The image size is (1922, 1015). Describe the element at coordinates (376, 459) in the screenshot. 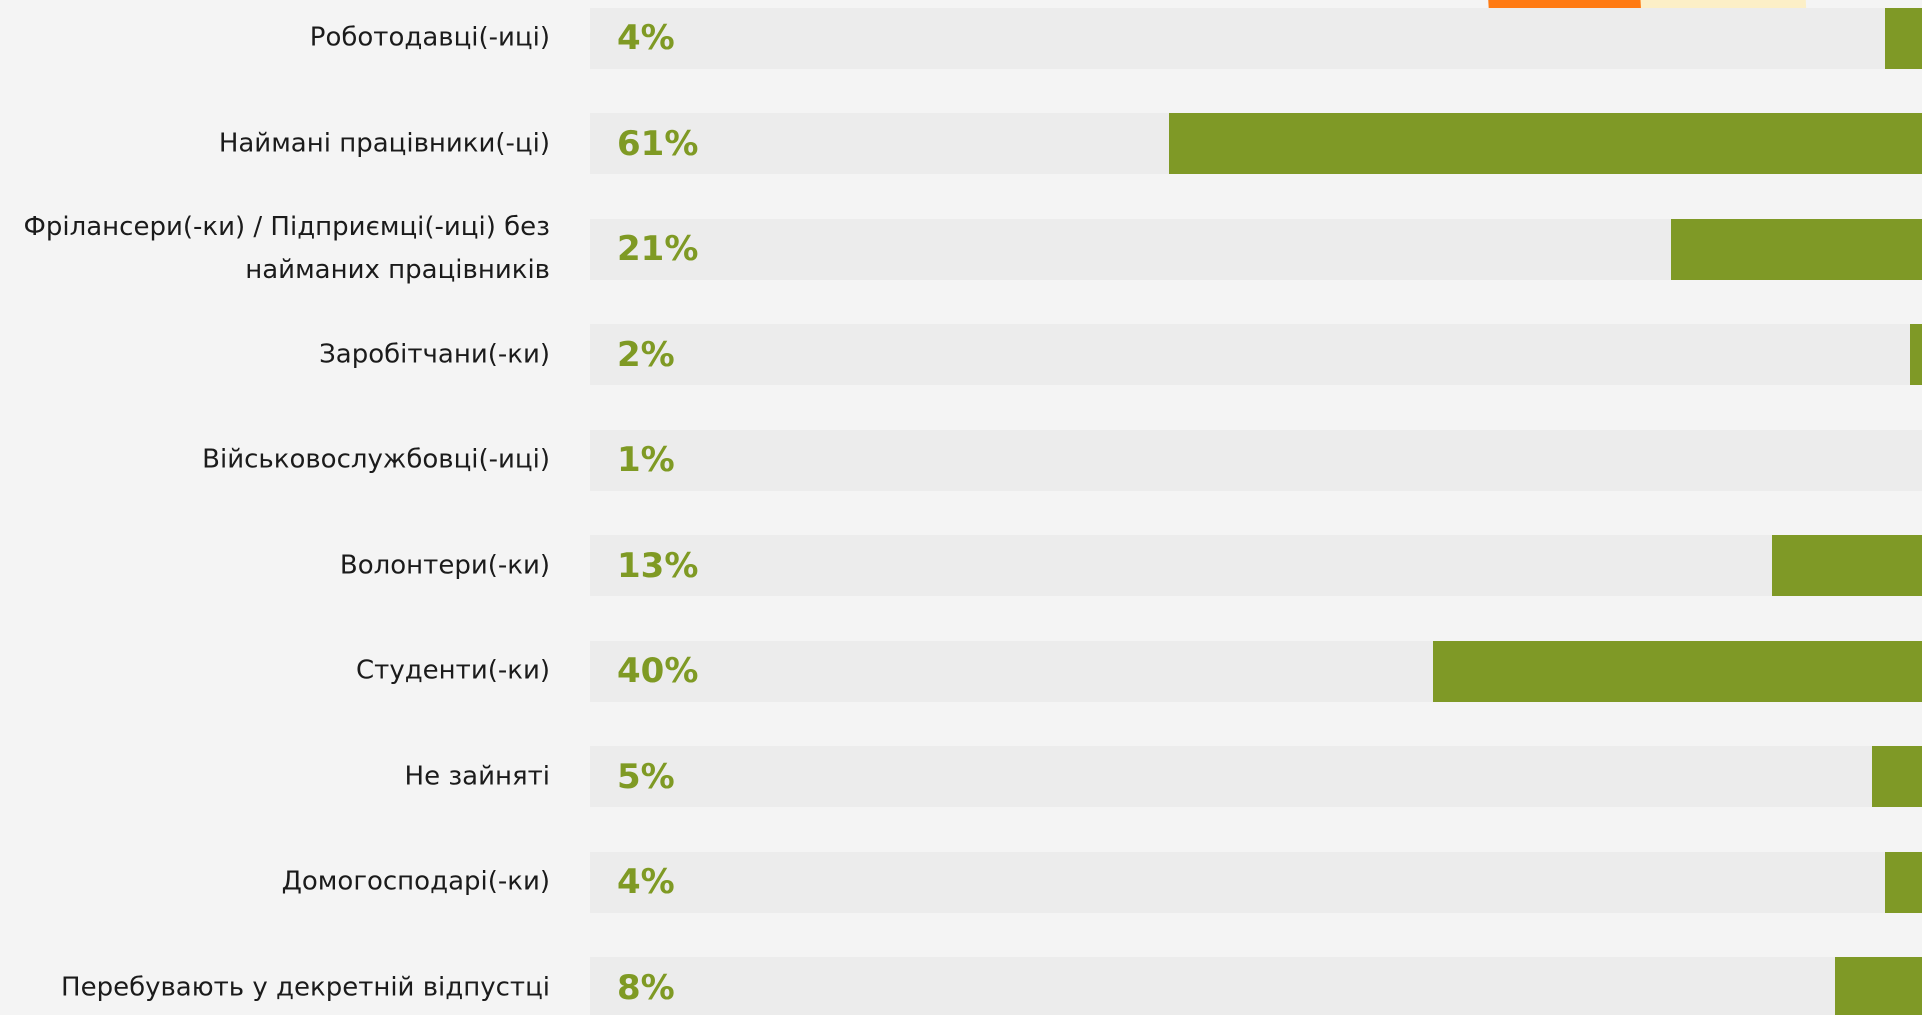

I see `category-label: Військовослужбовці(-иці)` at that location.